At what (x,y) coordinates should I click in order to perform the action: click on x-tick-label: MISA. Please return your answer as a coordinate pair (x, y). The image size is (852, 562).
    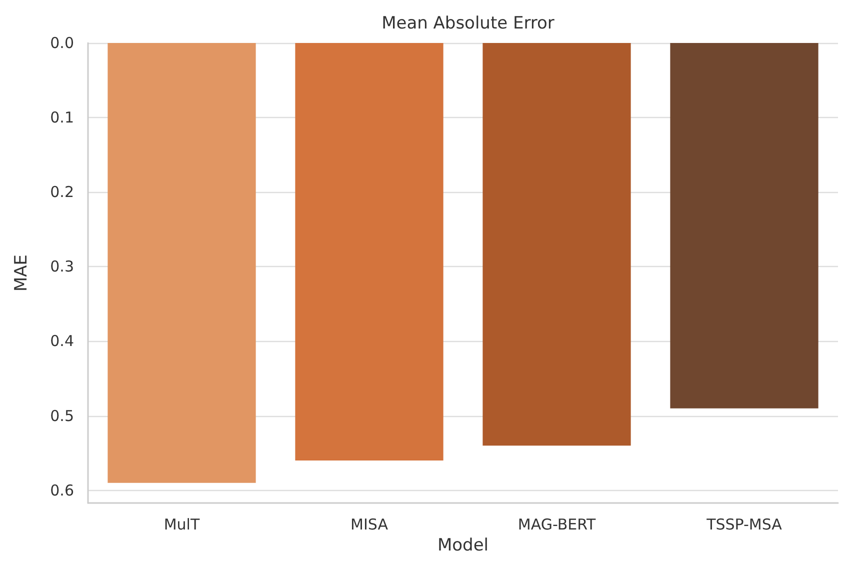
    Looking at the image, I should click on (369, 525).